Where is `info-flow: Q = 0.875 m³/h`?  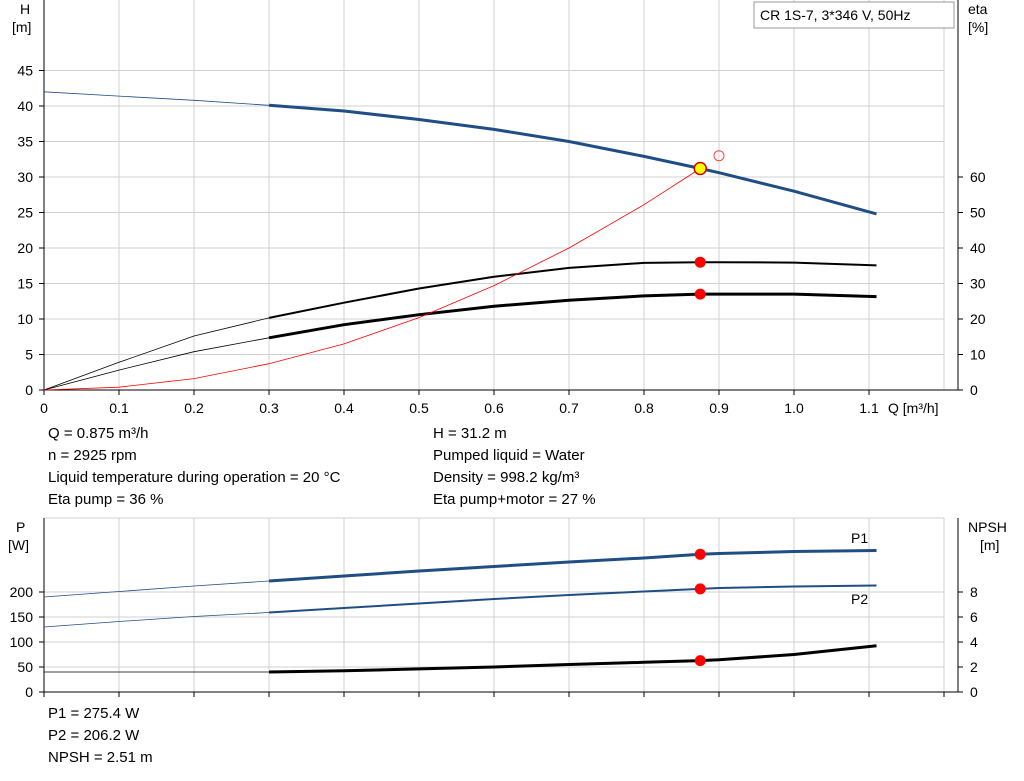 info-flow: Q = 0.875 m³/h is located at coordinates (98, 433).